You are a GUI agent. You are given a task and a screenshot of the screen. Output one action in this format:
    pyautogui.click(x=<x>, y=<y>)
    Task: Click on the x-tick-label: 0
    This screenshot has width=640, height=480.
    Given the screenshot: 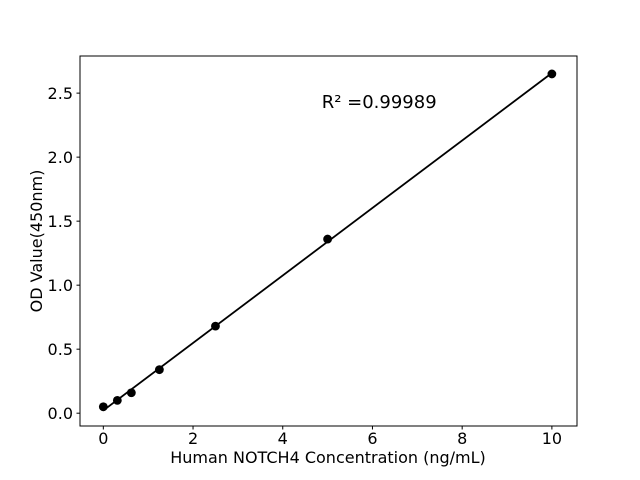 What is the action you would take?
    pyautogui.click(x=103, y=438)
    